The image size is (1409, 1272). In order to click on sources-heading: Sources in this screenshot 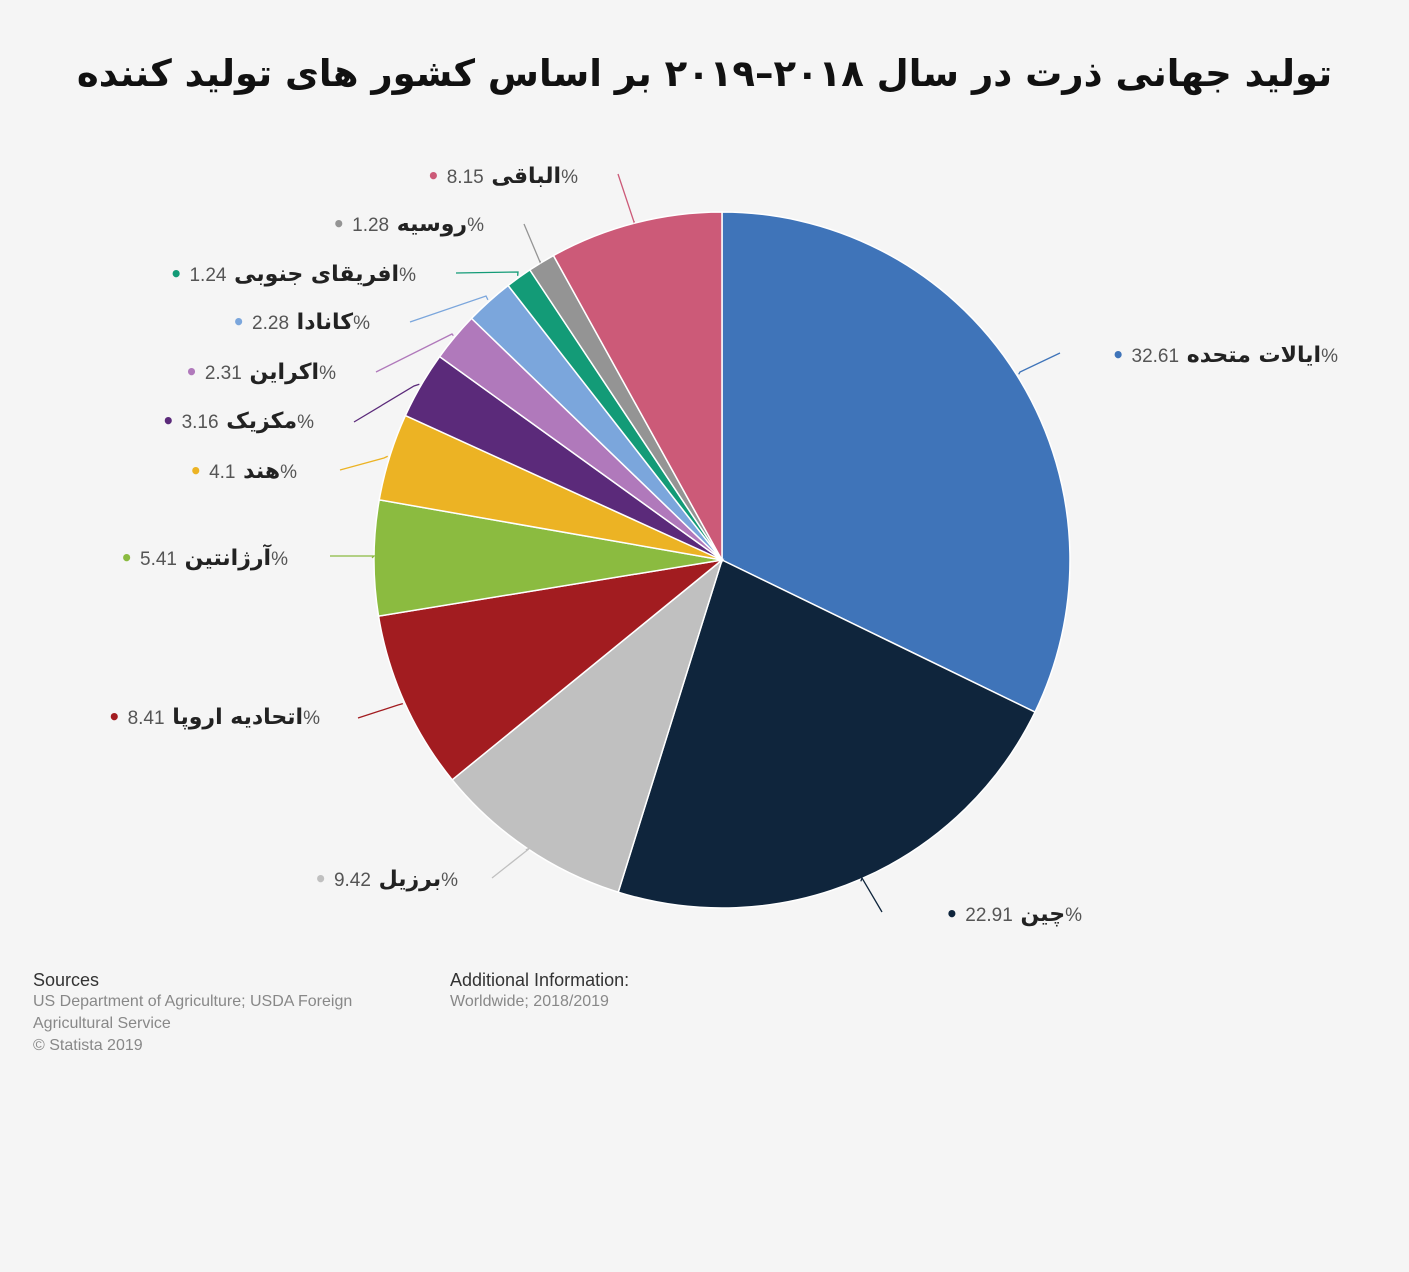, I will do `click(66, 980)`.